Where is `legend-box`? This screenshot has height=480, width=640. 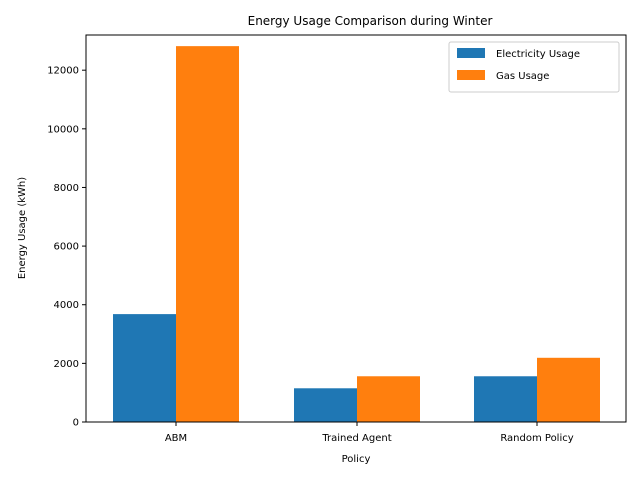 legend-box is located at coordinates (534, 67).